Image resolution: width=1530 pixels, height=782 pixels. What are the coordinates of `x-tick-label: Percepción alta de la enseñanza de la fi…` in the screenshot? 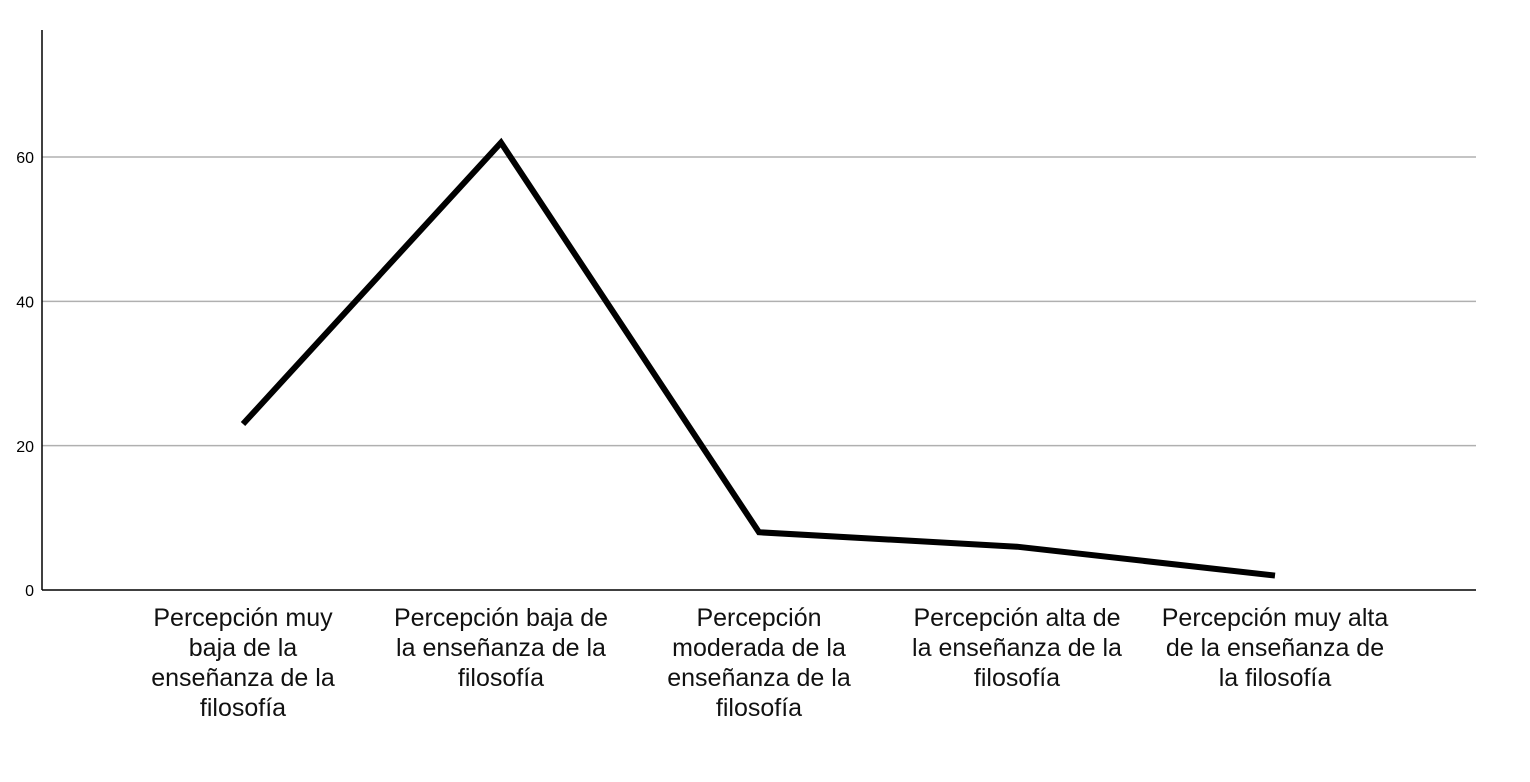 It's located at (1017, 648).